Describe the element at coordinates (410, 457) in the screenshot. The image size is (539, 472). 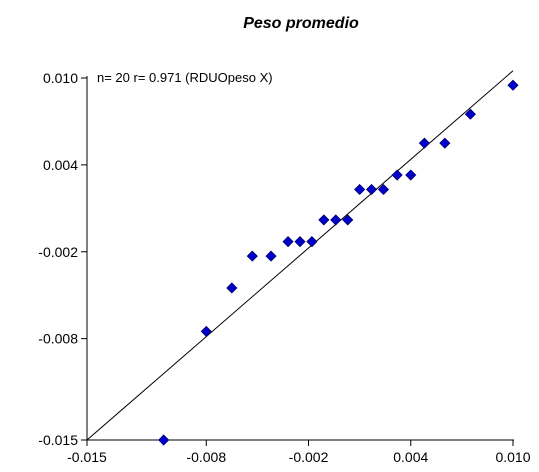
I see `x-tick-label: 0.004` at that location.